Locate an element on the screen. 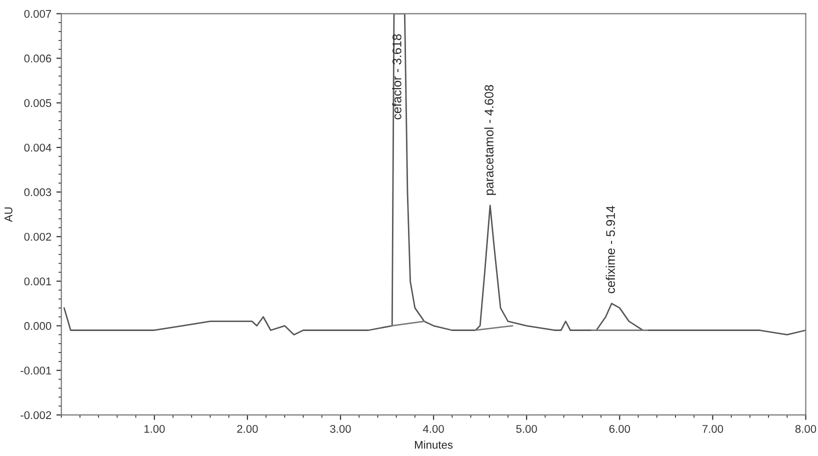  y-tick-label: 0.000 is located at coordinates (38, 326).